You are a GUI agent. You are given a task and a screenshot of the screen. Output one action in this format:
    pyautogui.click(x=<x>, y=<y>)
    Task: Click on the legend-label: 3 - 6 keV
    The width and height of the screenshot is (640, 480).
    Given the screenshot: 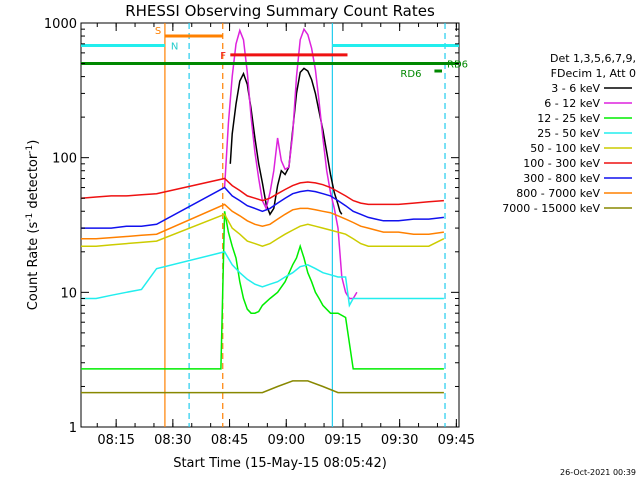 What is the action you would take?
    pyautogui.click(x=575, y=88)
    